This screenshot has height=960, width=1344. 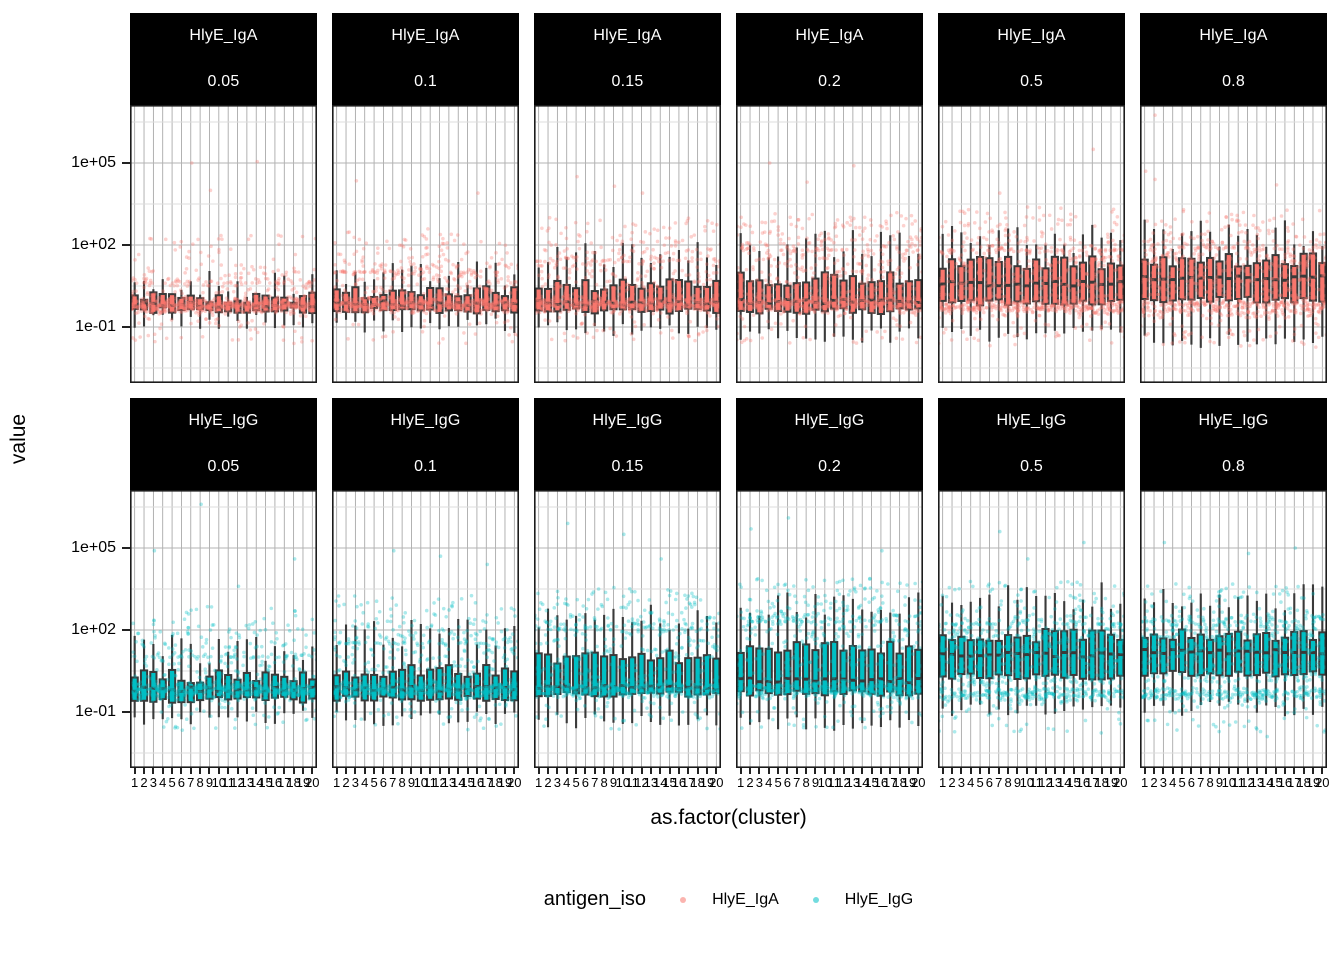 What do you see at coordinates (829, 420) in the screenshot?
I see `facet-strip-row-label: HlyE_IgG` at bounding box center [829, 420].